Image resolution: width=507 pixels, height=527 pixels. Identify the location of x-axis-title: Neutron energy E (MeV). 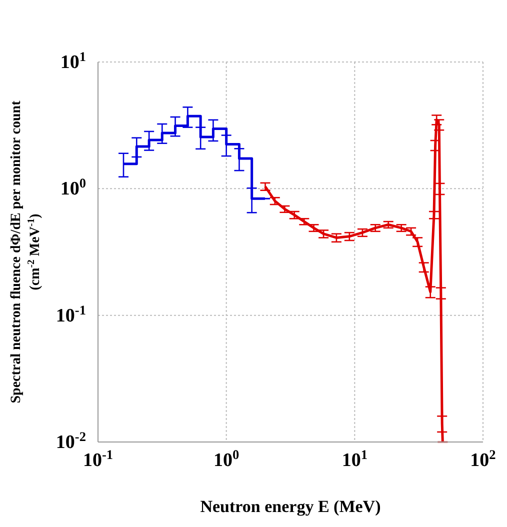
(290, 506).